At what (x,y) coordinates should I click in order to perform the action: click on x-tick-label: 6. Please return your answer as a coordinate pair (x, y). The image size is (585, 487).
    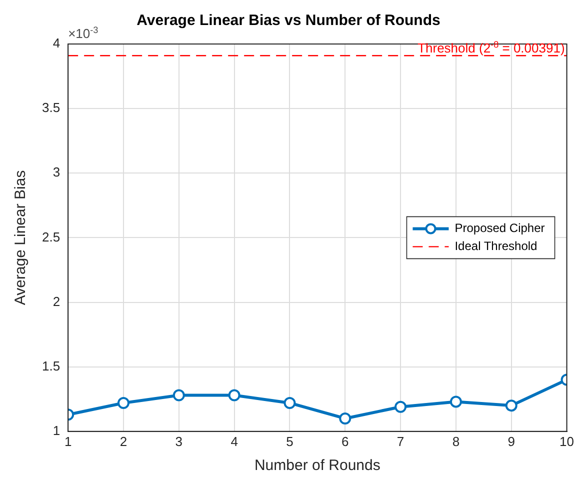
    Looking at the image, I should click on (345, 441).